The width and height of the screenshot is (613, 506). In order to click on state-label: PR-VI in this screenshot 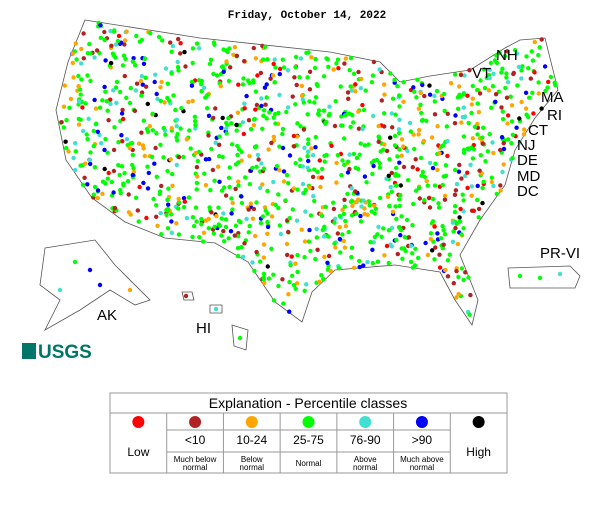, I will do `click(560, 253)`.